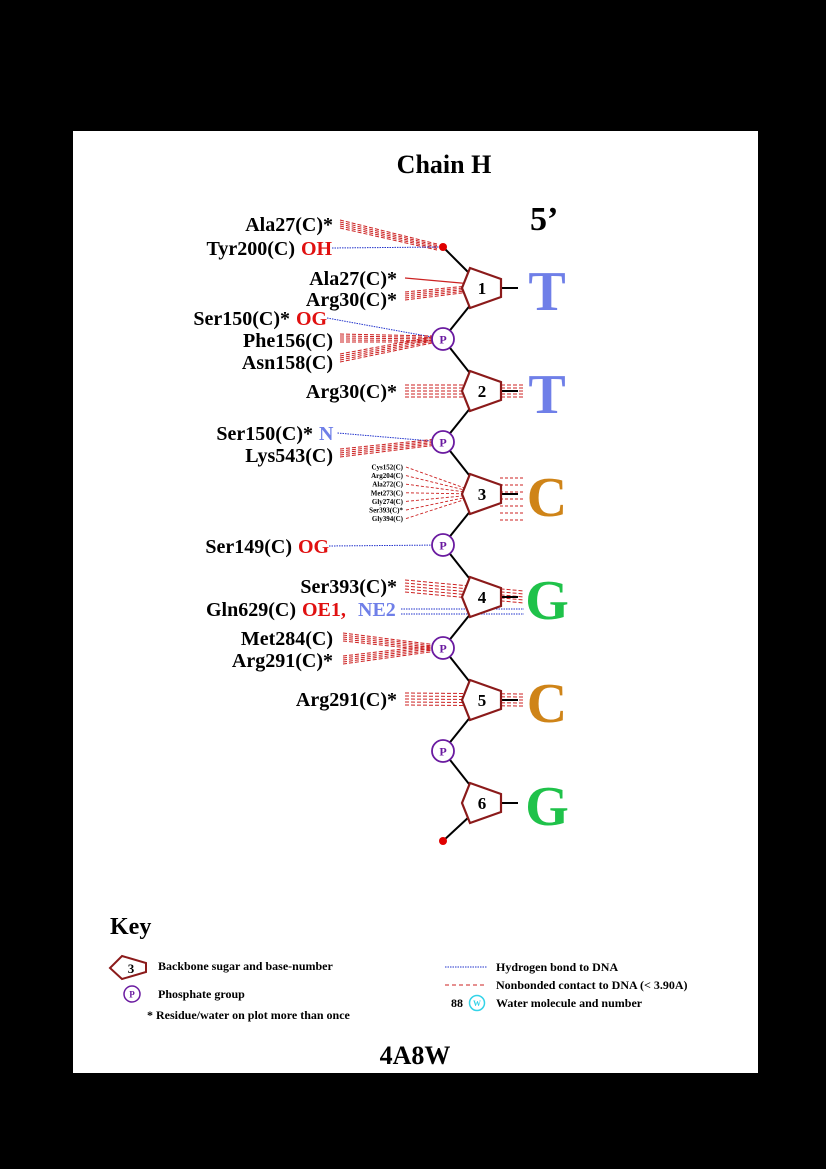 This screenshot has height=1169, width=826. What do you see at coordinates (557, 967) in the screenshot?
I see `key-hbond-text: Hydrogen bond to DNA` at bounding box center [557, 967].